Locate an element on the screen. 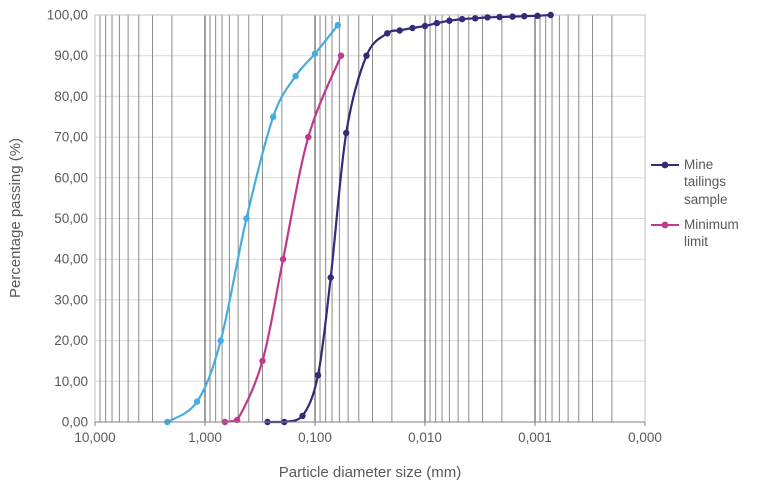 The width and height of the screenshot is (784, 494). legend-label: Mine tailings sample is located at coordinates (706, 182).